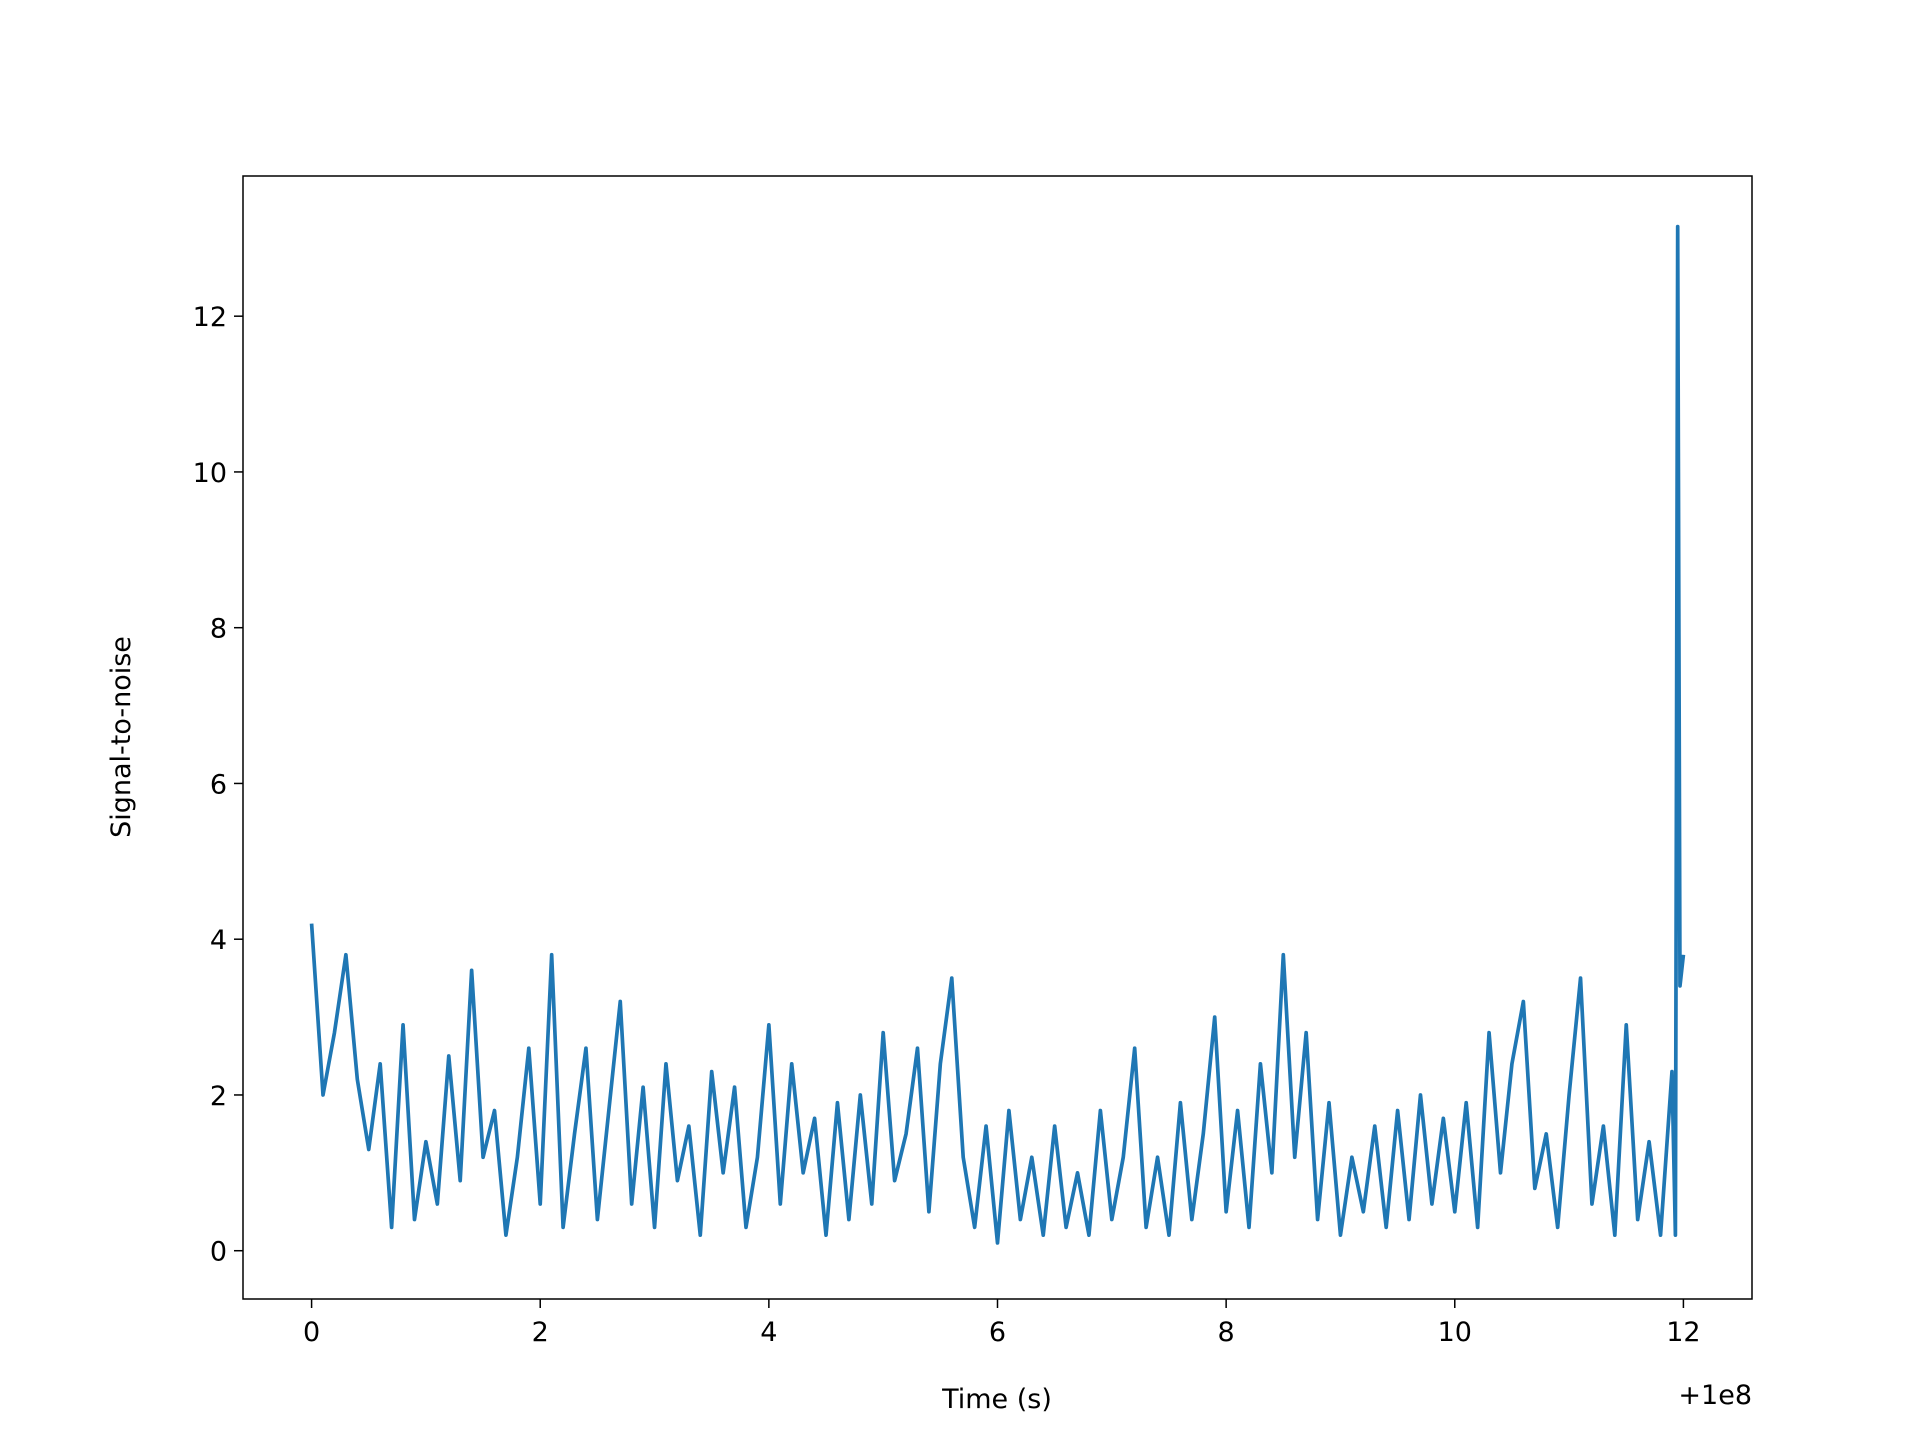  I want to click on x-axis-label: Time (s), so click(996, 1399).